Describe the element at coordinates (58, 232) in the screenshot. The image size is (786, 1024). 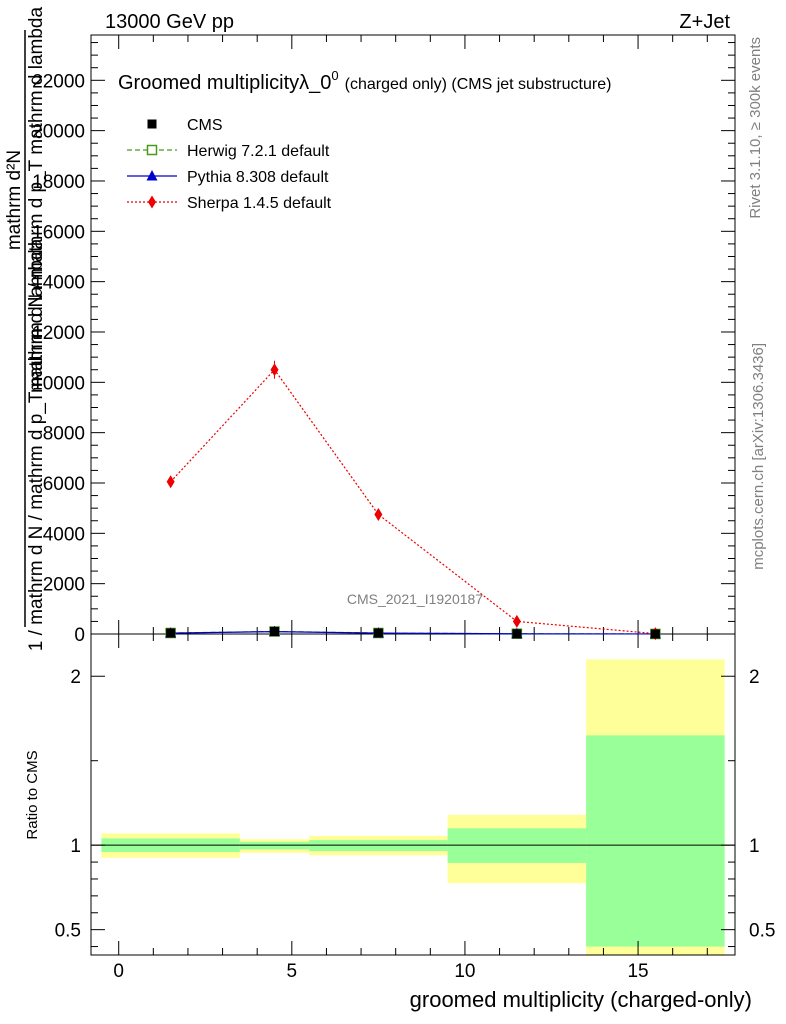
I see `main-ytick-label-8: 16000` at that location.